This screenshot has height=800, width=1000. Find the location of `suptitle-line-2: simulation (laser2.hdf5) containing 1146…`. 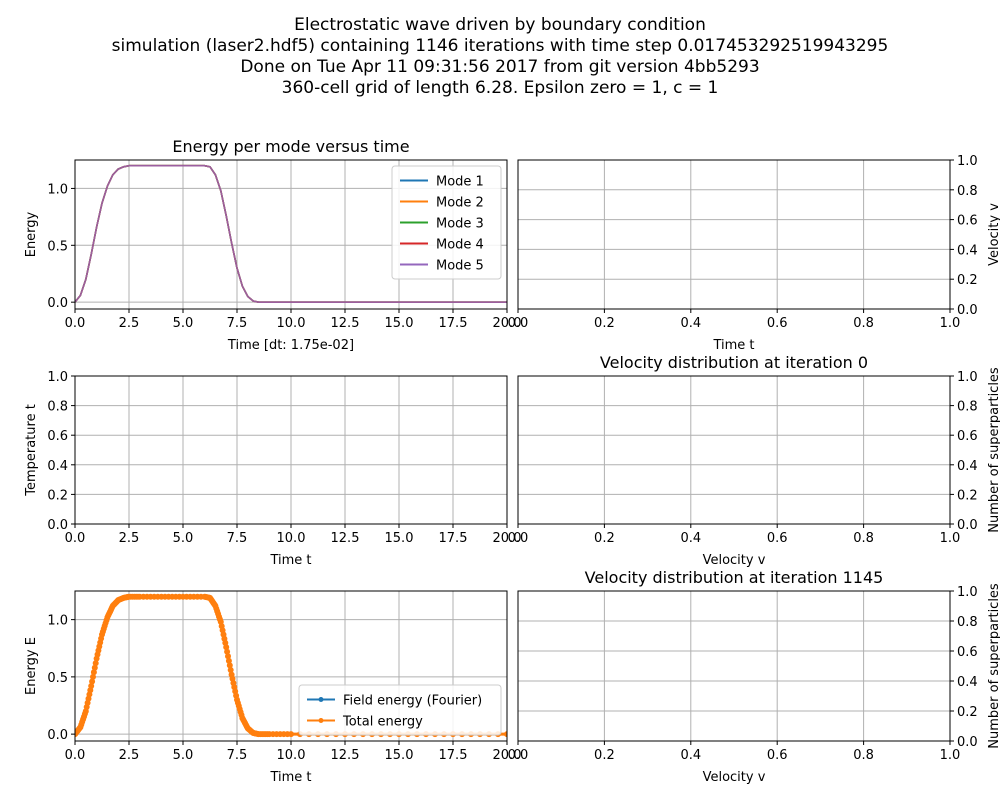

suptitle-line-2: simulation (laser2.hdf5) containing 1146… is located at coordinates (500, 46).